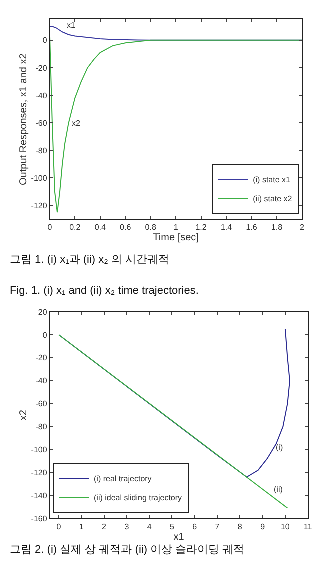  What do you see at coordinates (149, 527) in the screenshot?
I see `x-tick-label: 4` at bounding box center [149, 527].